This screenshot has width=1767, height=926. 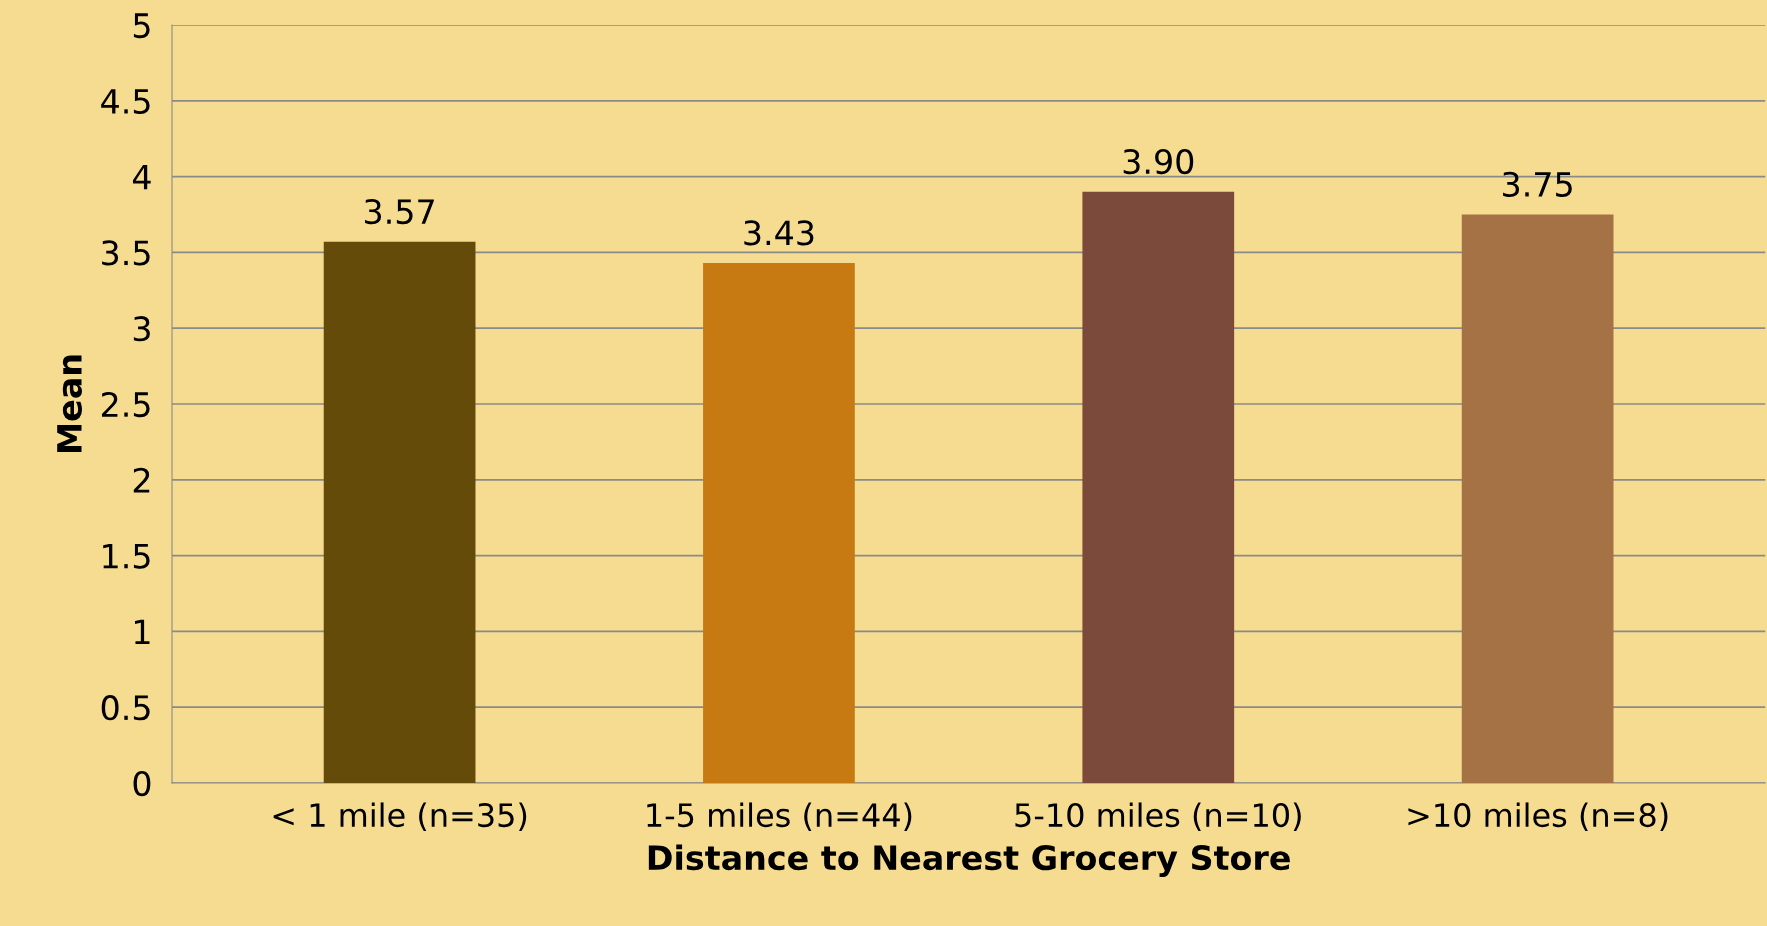 What do you see at coordinates (142, 783) in the screenshot?
I see `y-tick-label: 0` at bounding box center [142, 783].